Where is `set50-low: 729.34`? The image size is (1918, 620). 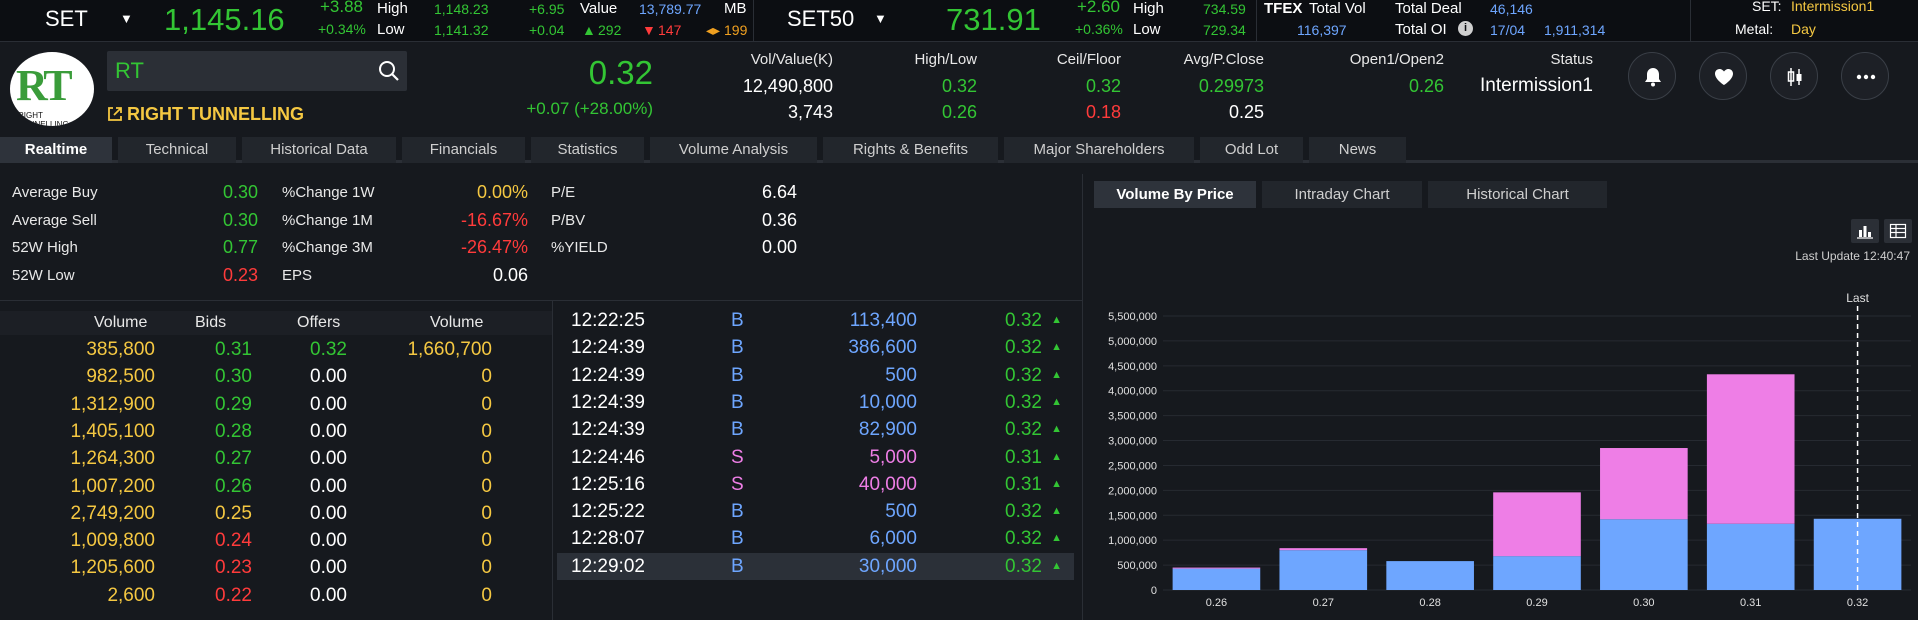
set50-low: 729.34 is located at coordinates (1224, 30).